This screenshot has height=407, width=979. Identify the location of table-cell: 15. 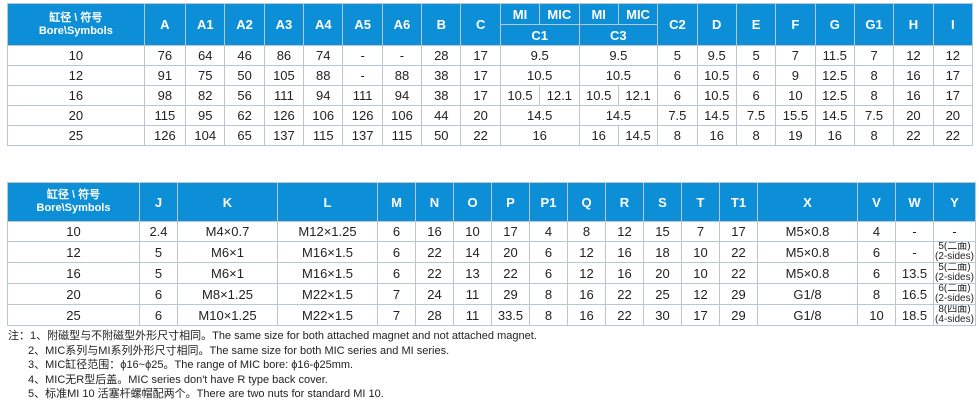
(662, 231).